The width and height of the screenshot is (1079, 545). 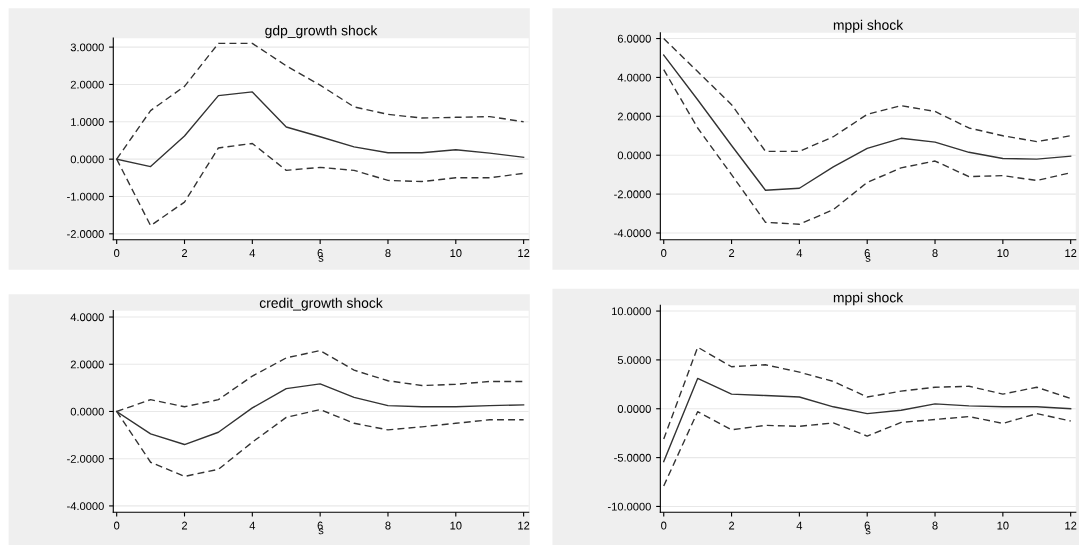 I want to click on y-tick-label: 3.0000, so click(x=87, y=47).